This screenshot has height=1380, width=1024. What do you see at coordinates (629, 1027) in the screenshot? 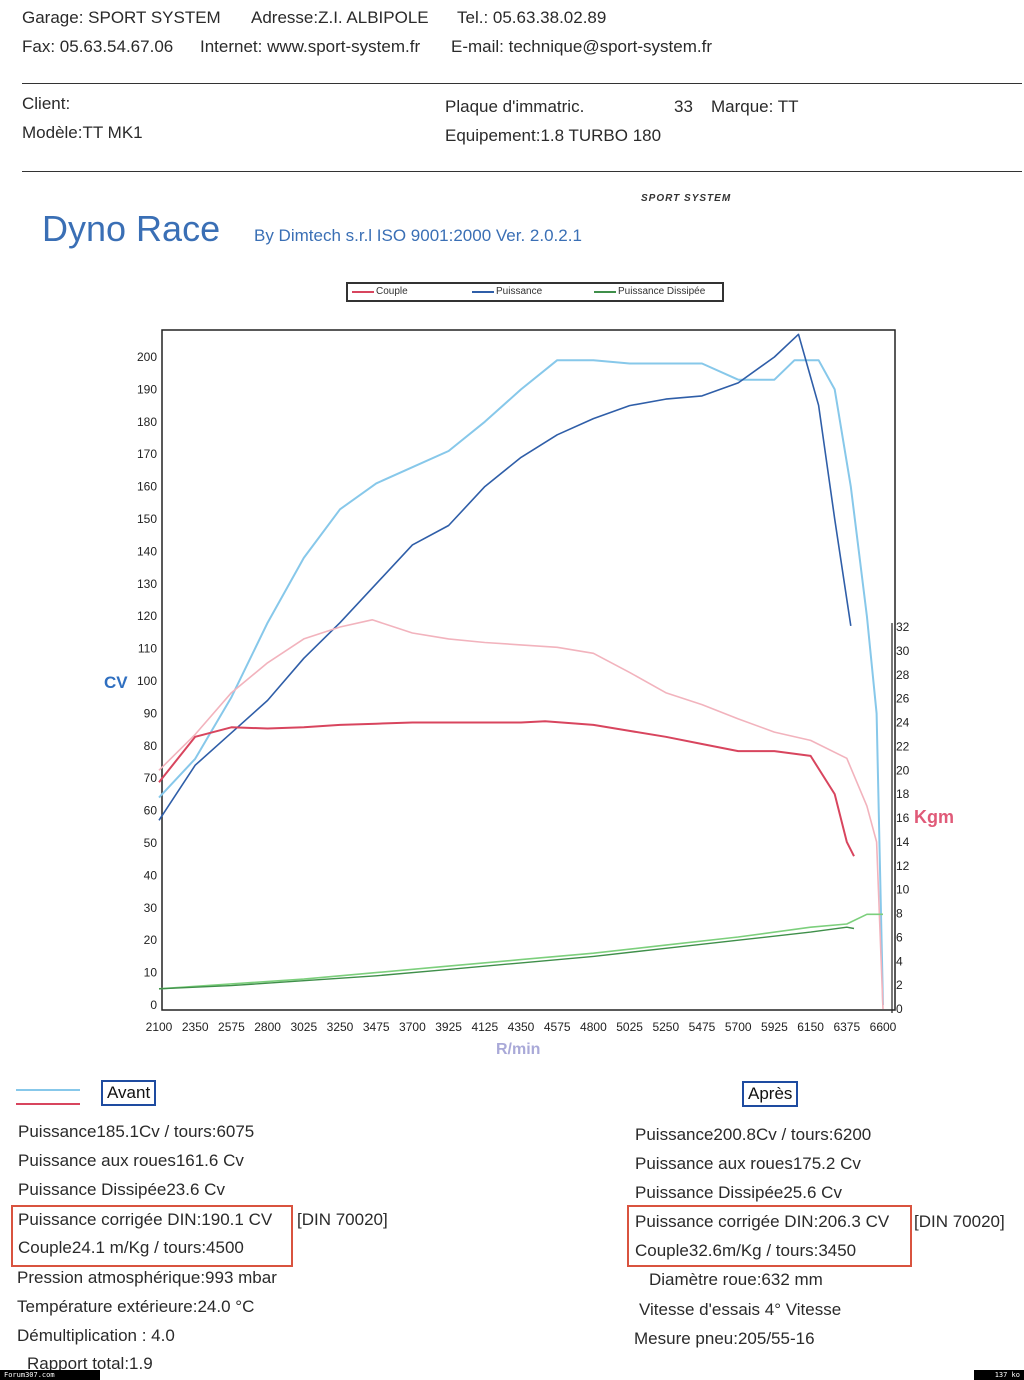
I see `x-tick-label: 5025` at bounding box center [629, 1027].